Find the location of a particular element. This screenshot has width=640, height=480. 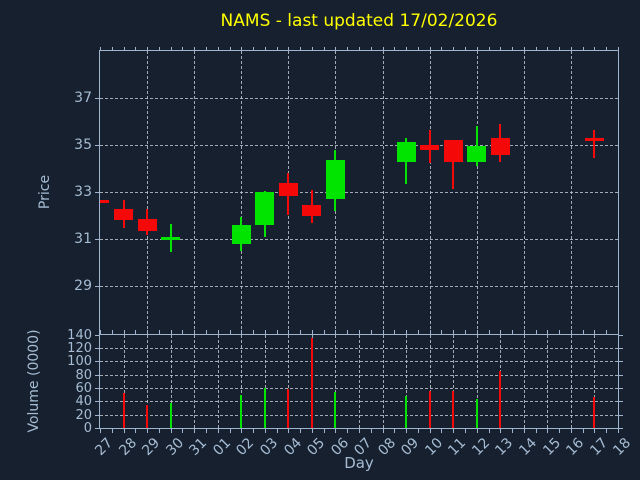

price-tick-label: 29 is located at coordinates (83, 286).